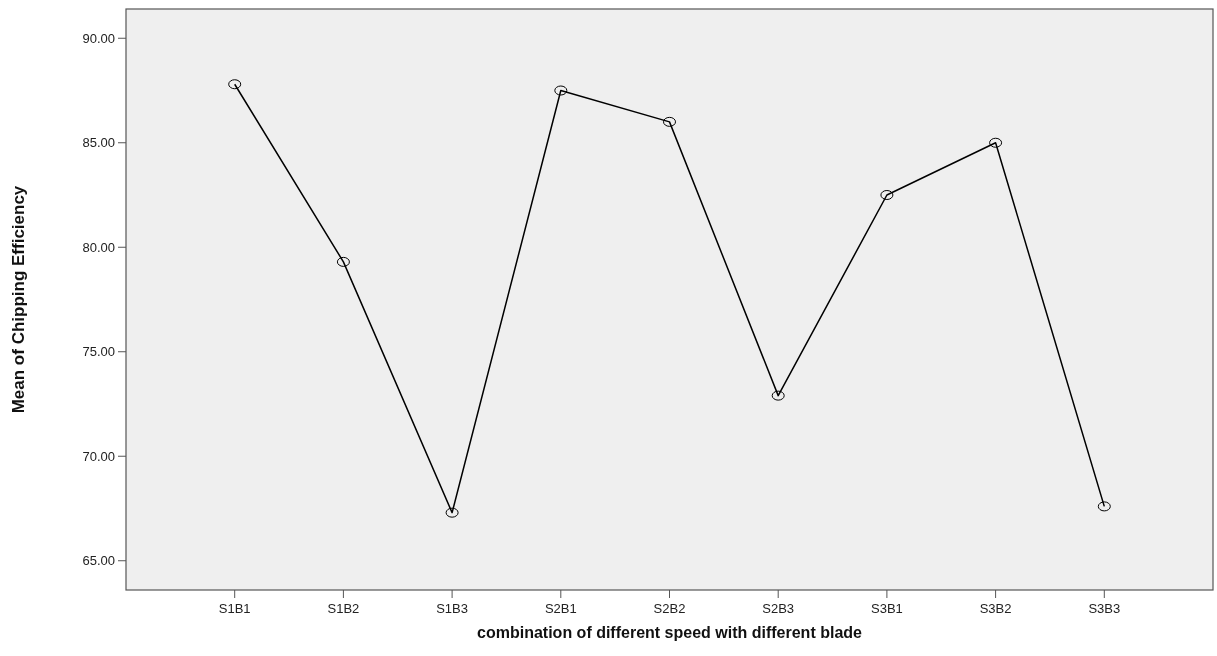 This screenshot has height=656, width=1217. I want to click on x-tick-label: S1B1, so click(234, 608).